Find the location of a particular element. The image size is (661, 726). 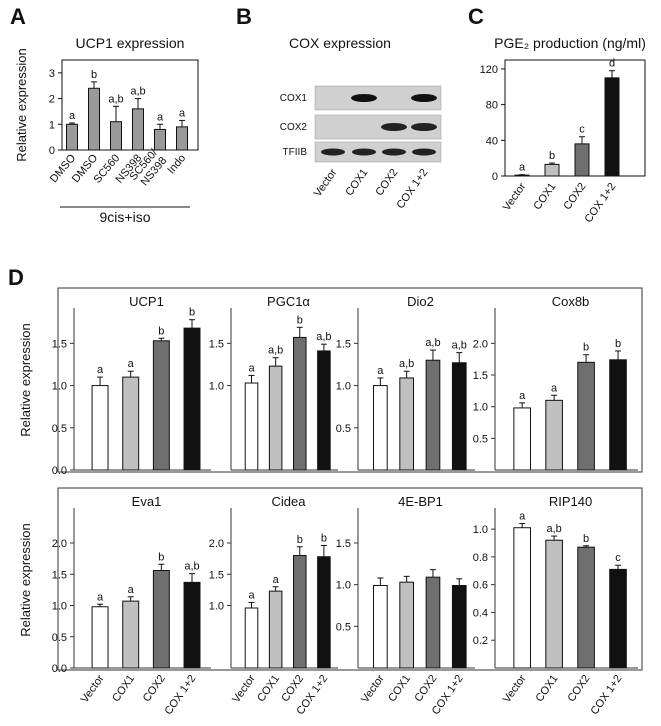

panel-c-0-bar is located at coordinates (522, 175).